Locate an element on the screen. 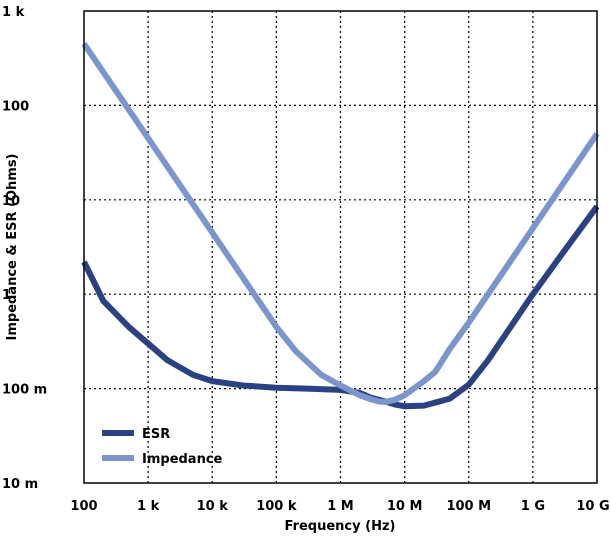 The height and width of the screenshot is (540, 611). y-tick-label: 1 k is located at coordinates (13, 12).